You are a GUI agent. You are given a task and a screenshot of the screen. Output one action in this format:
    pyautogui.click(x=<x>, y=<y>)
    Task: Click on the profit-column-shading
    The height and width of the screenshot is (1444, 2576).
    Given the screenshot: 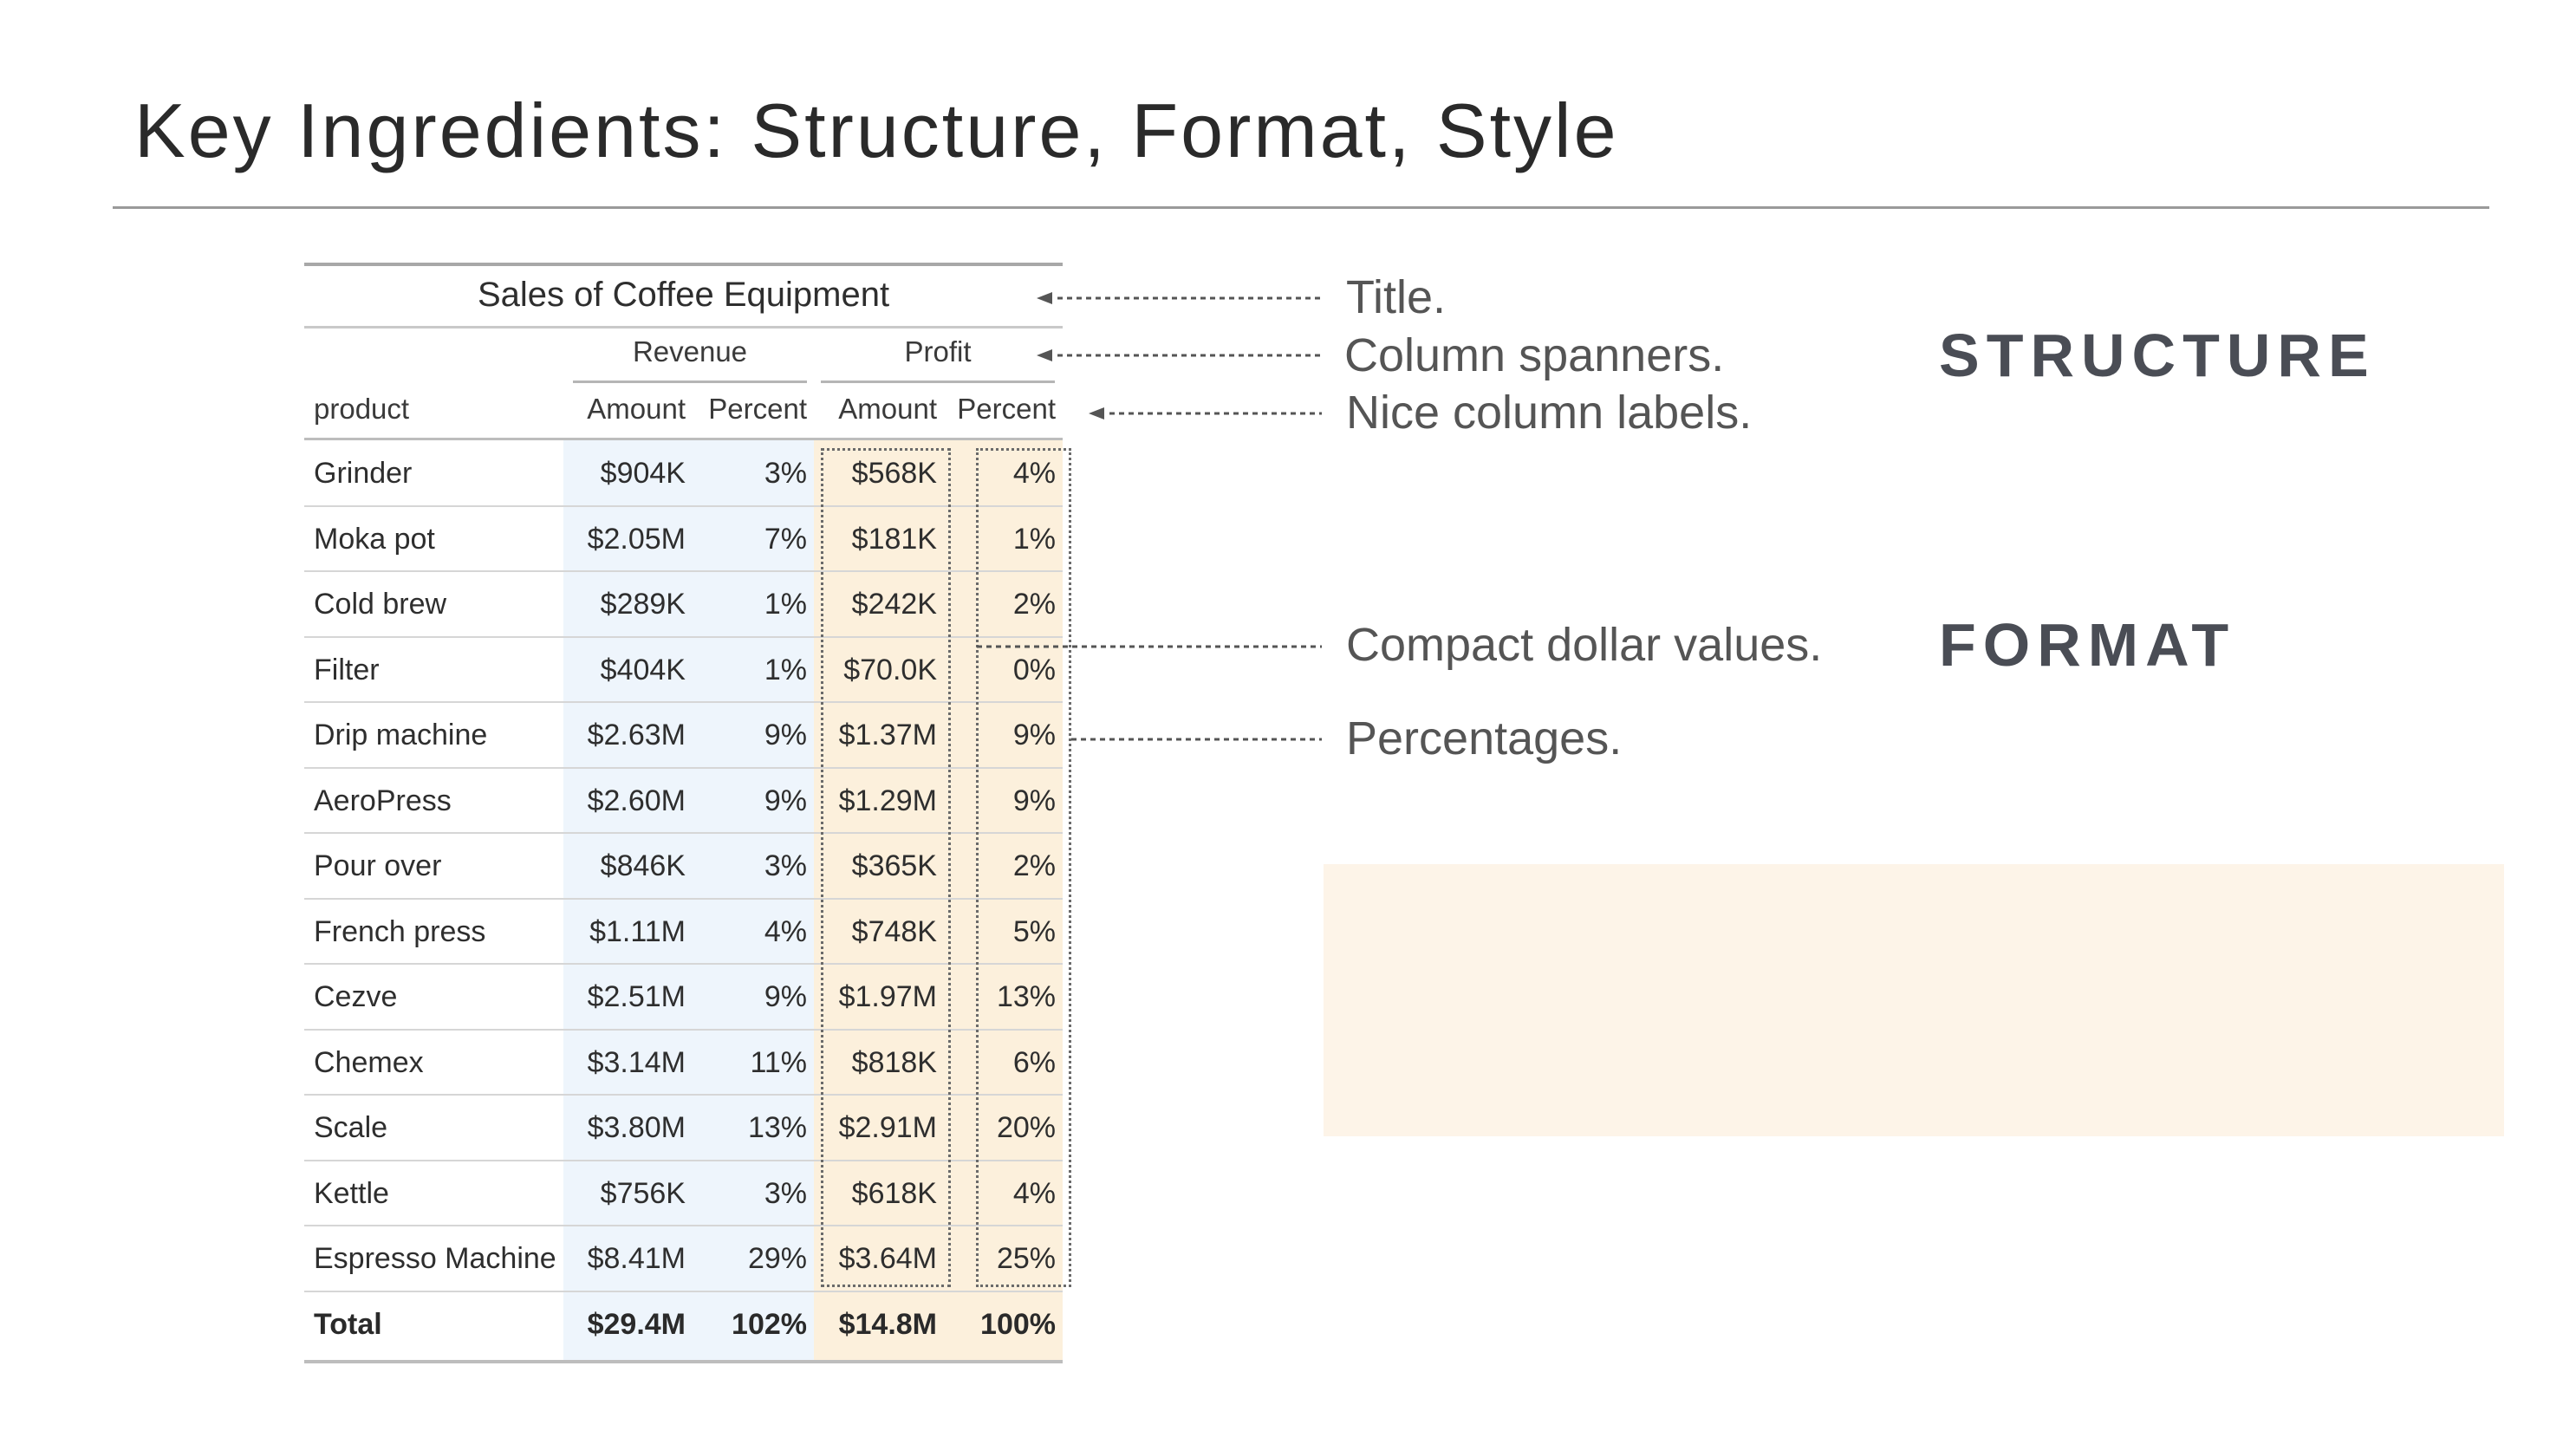 What is the action you would take?
    pyautogui.click(x=938, y=901)
    